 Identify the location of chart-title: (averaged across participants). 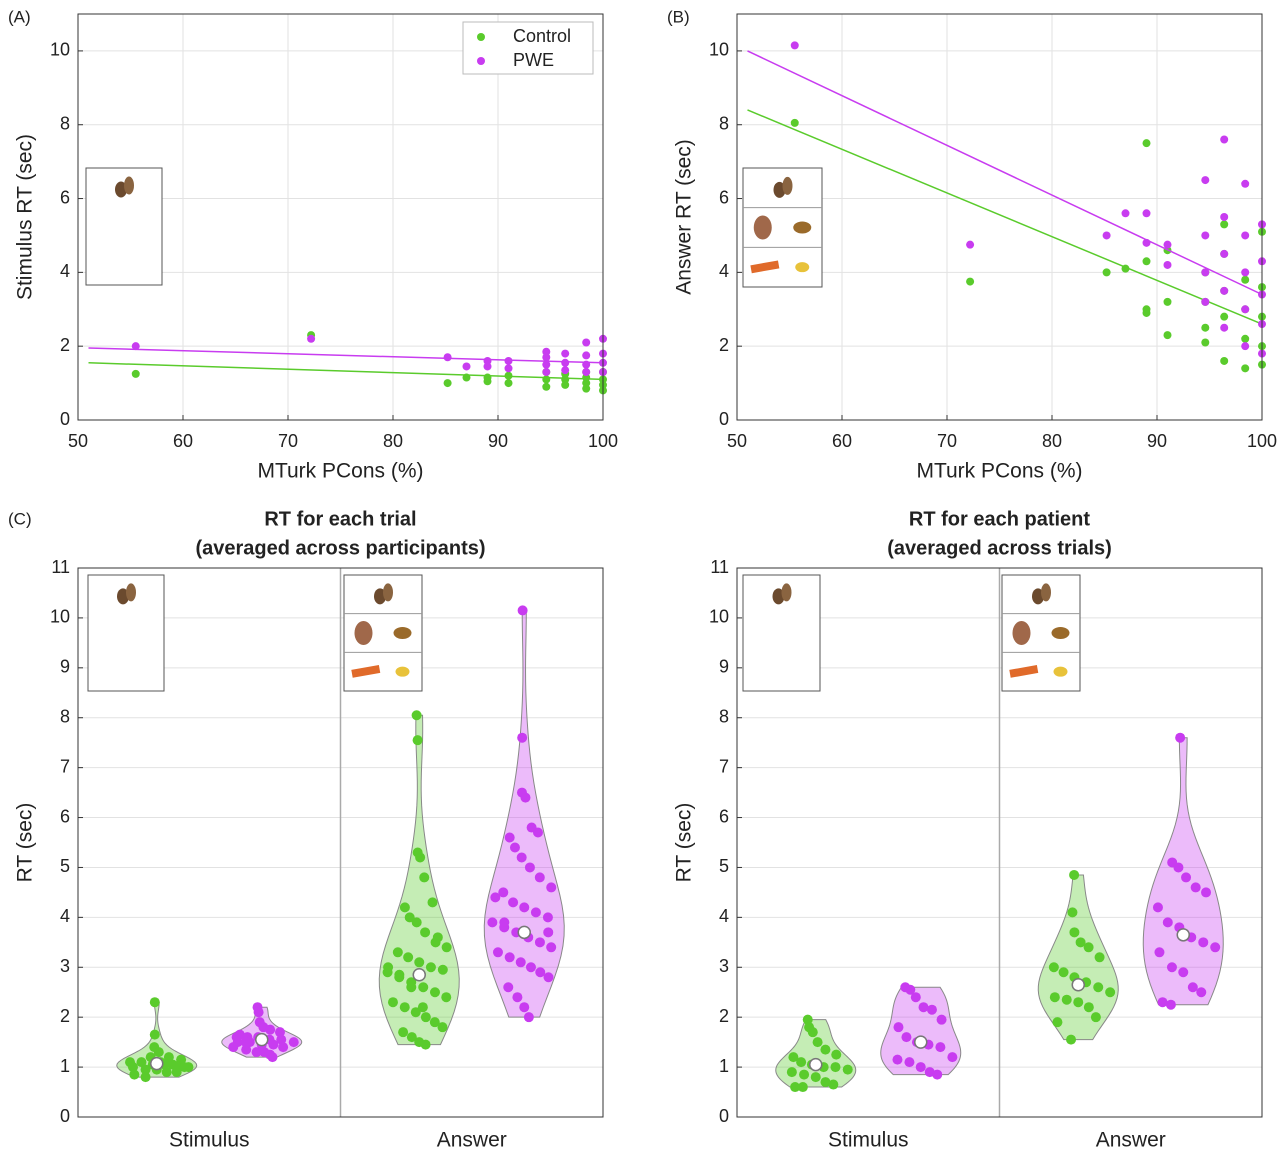
(340, 548).